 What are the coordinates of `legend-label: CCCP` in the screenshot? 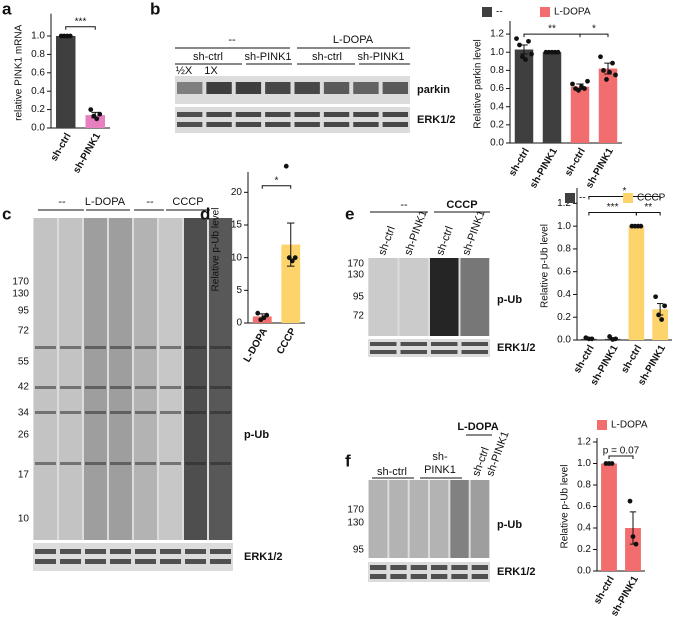 It's located at (651, 198).